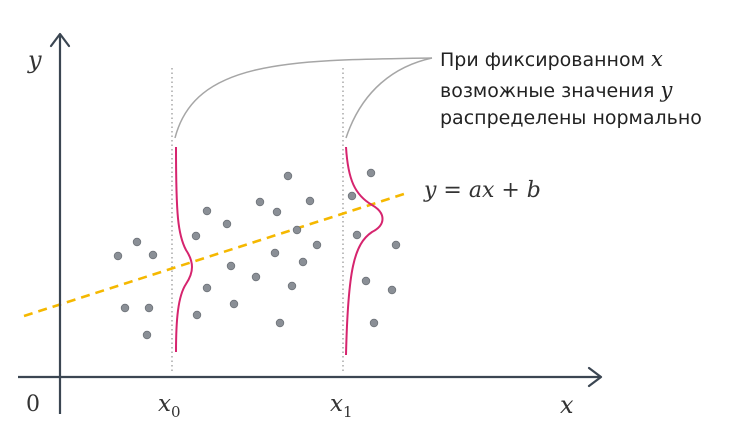  I want to click on y-axis-label: y, so click(34, 60).